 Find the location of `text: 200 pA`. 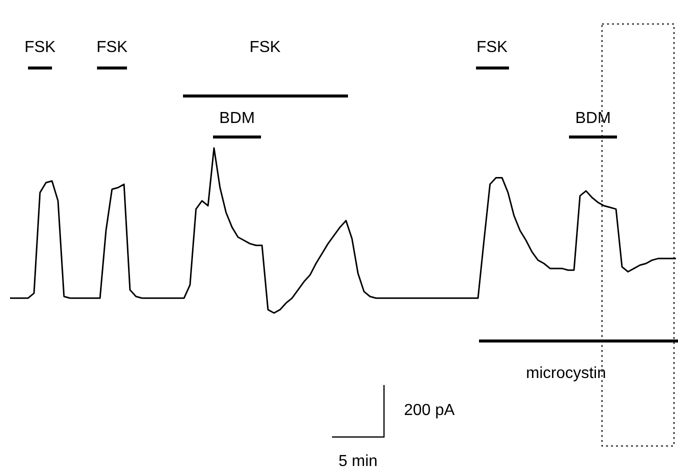

text: 200 pA is located at coordinates (430, 410).